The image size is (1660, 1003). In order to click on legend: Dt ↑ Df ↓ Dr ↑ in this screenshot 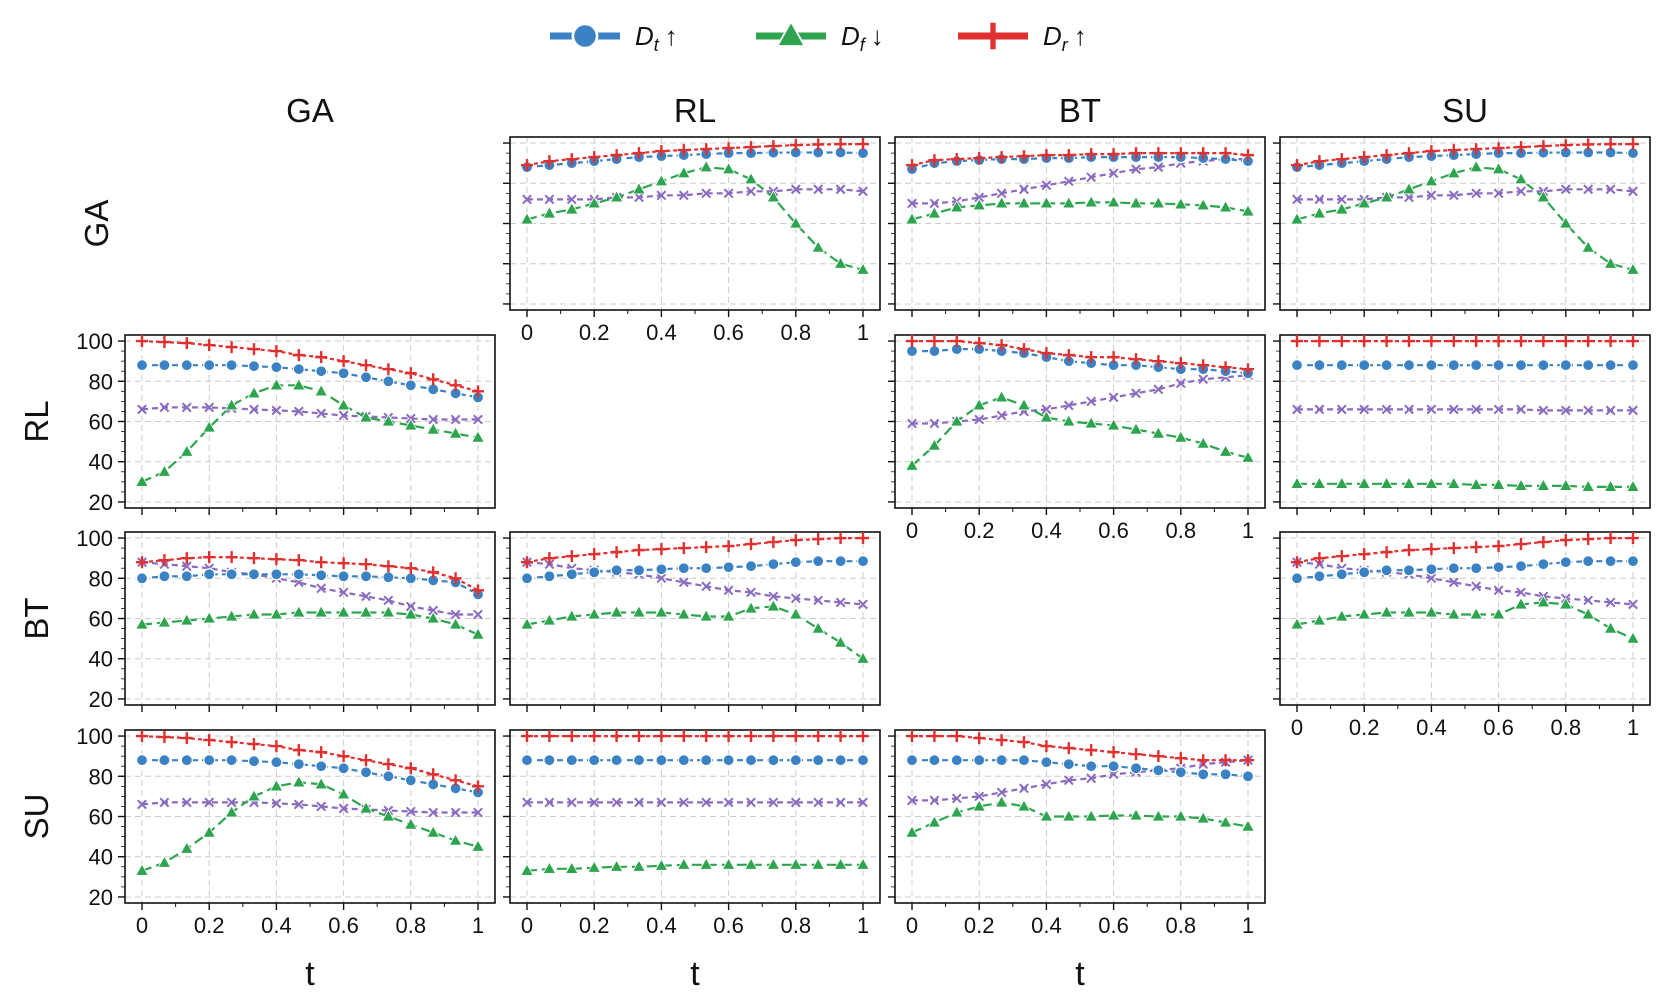, I will do `click(818, 37)`.